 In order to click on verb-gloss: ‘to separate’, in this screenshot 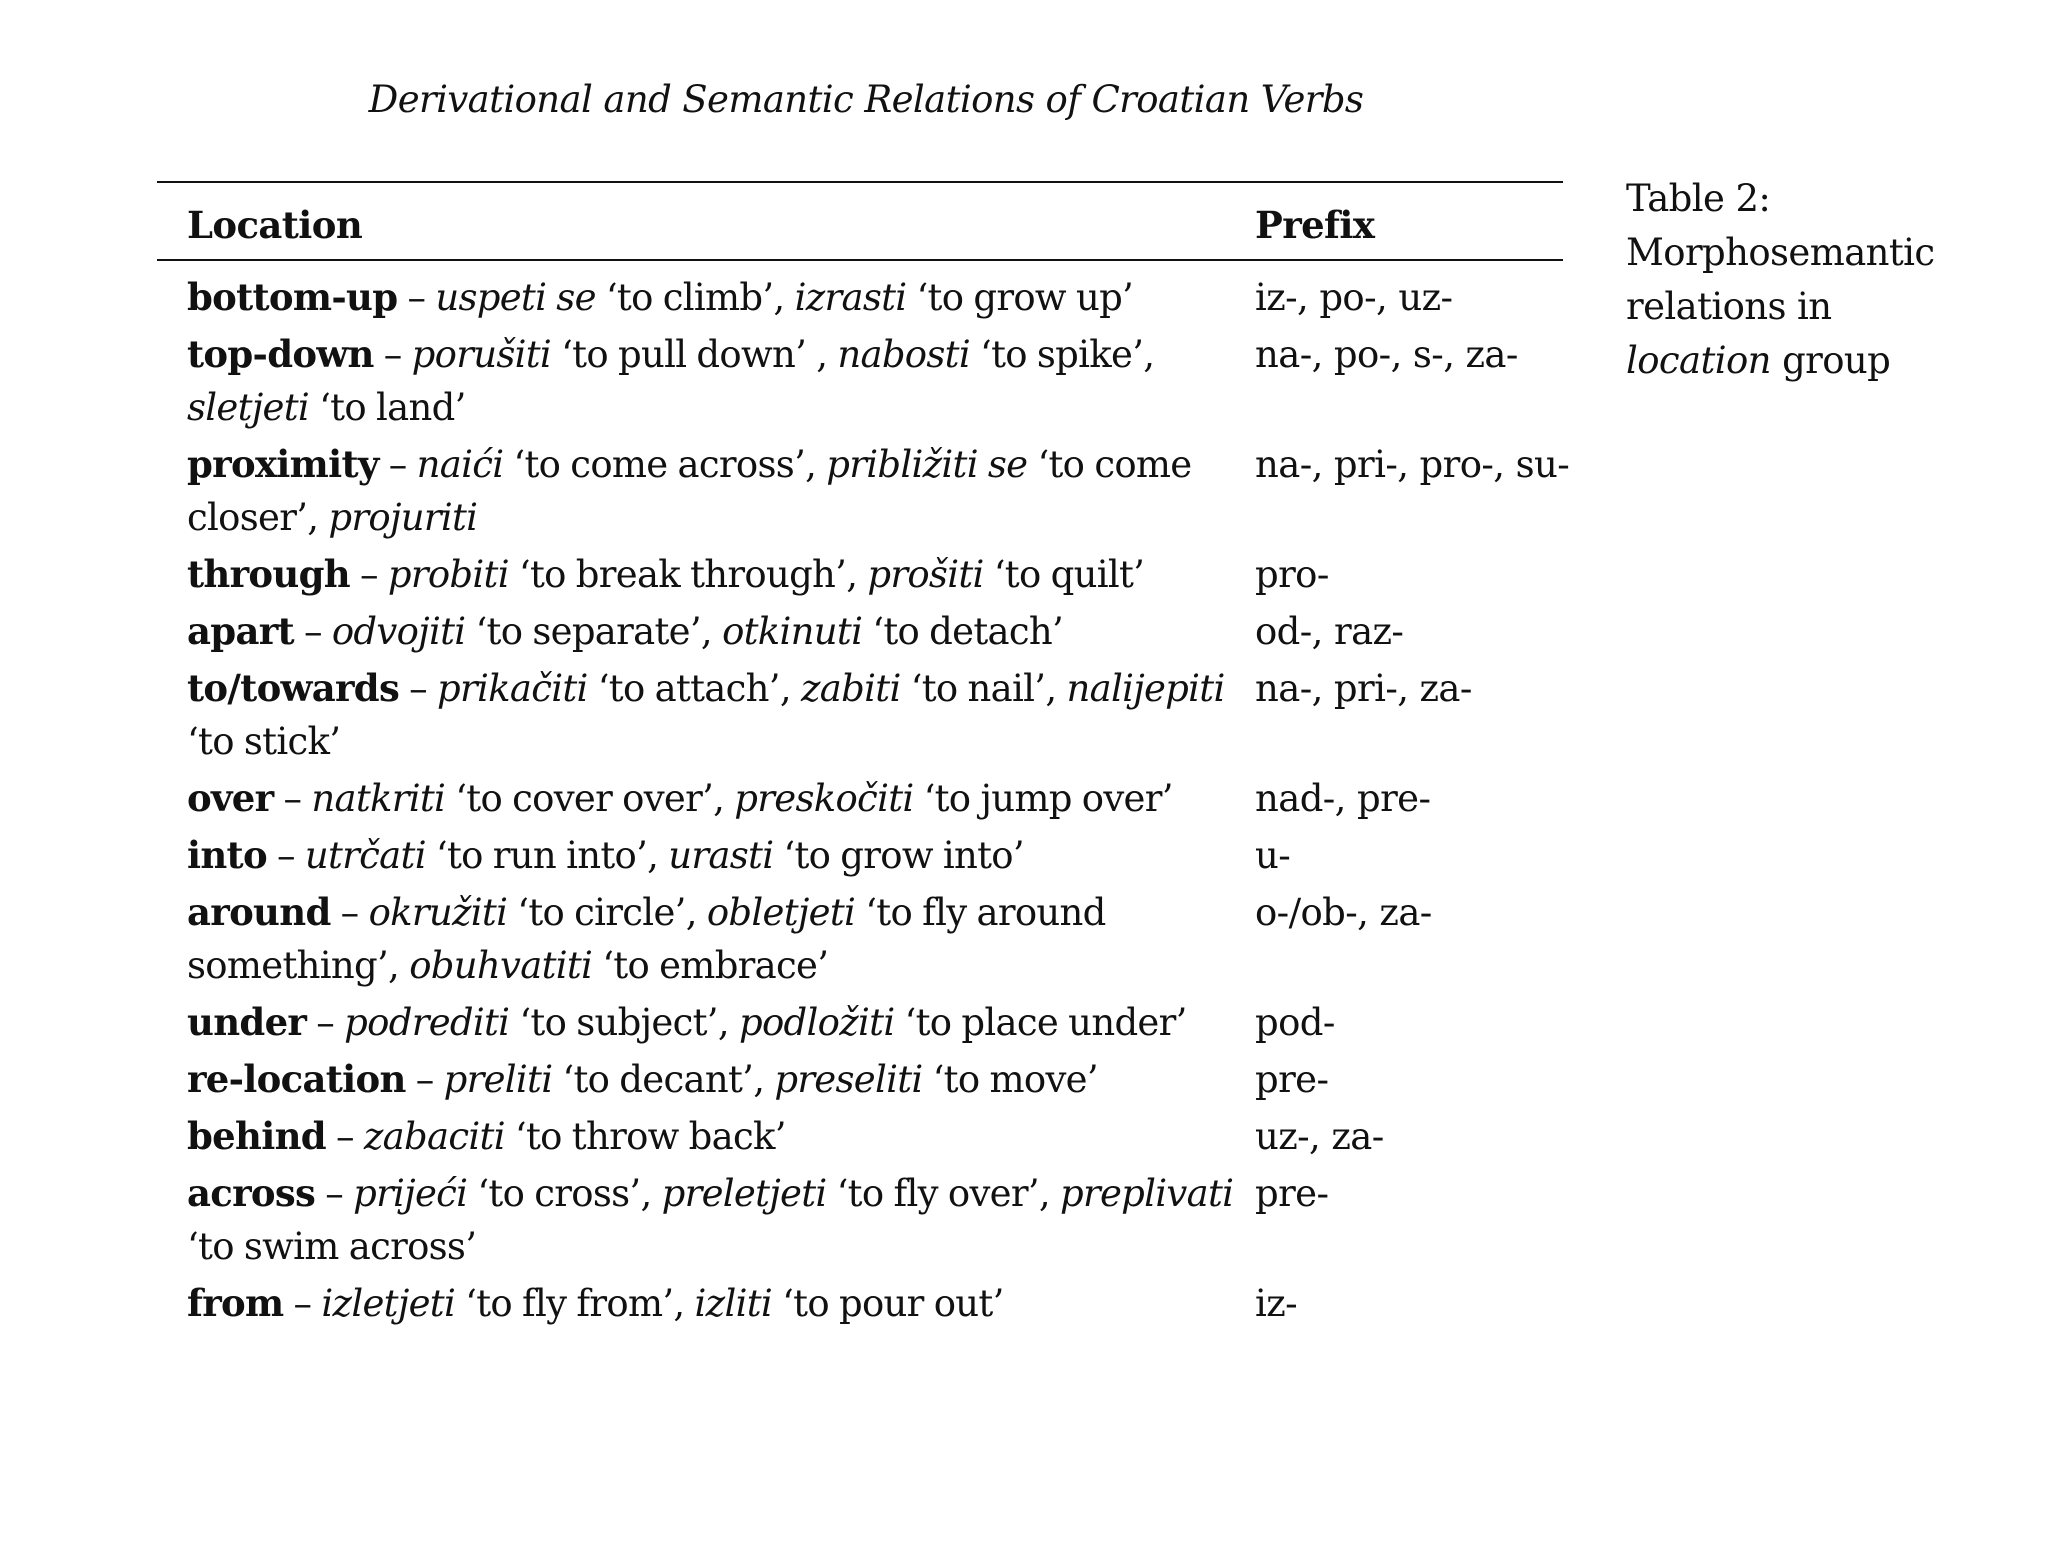, I will do `click(594, 631)`.